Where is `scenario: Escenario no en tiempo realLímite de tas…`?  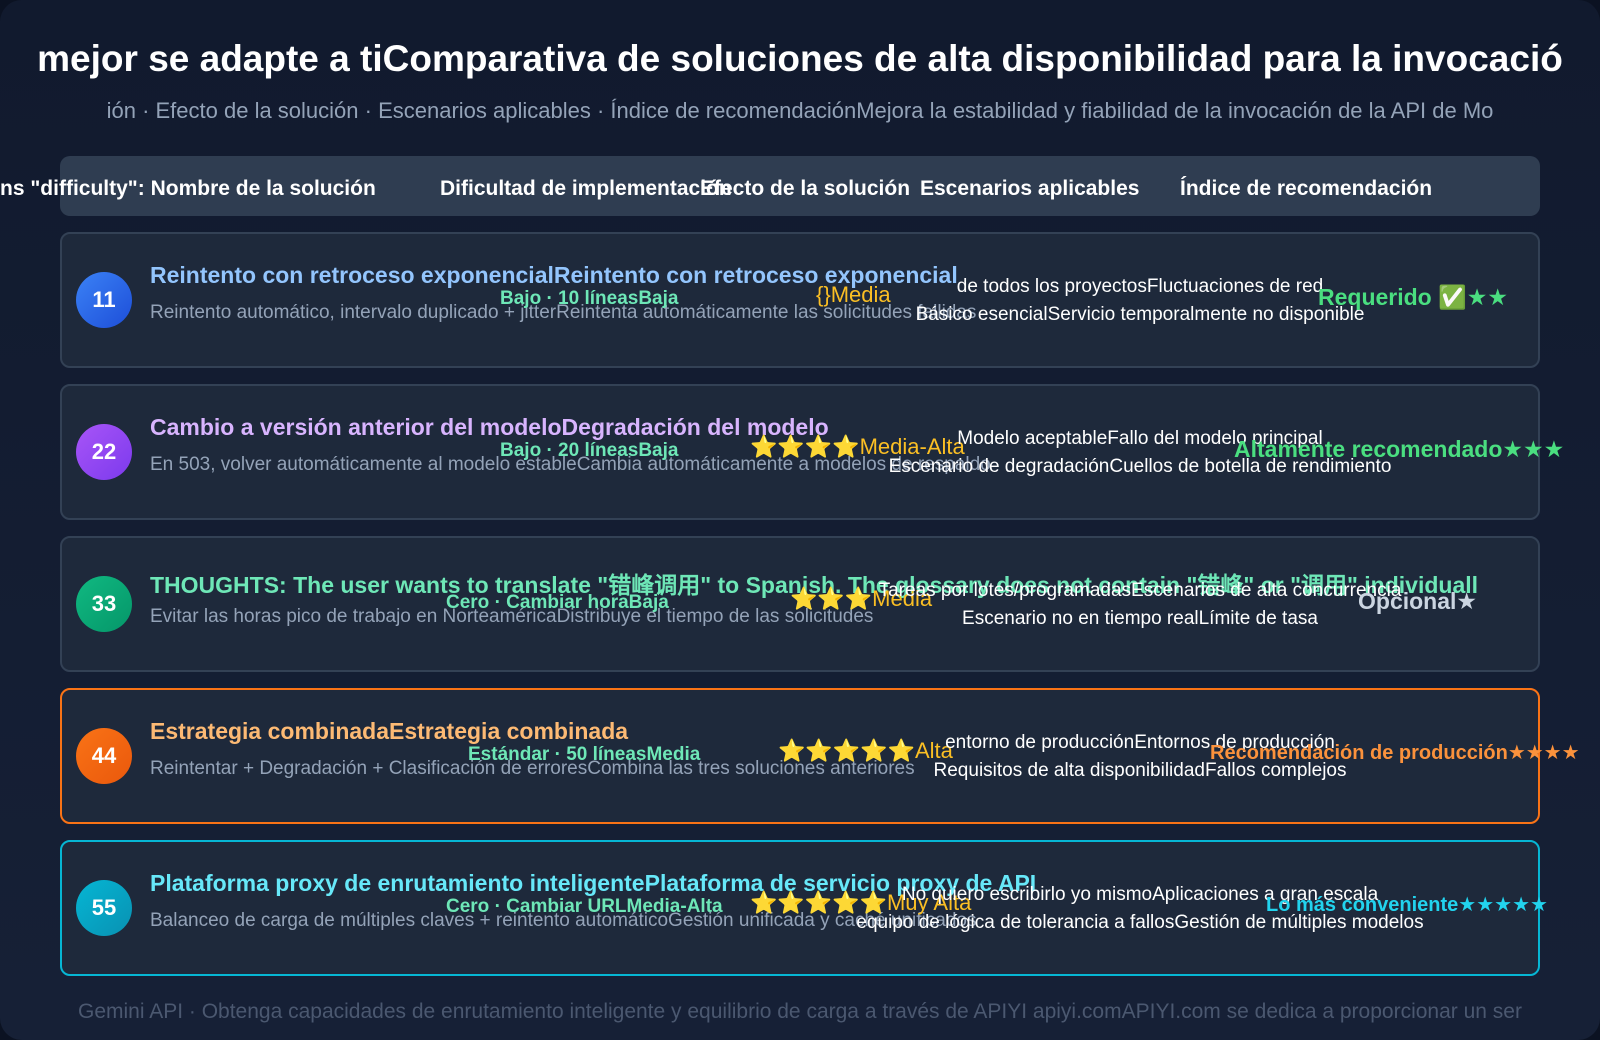 scenario: Escenario no en tiempo realLímite de tas… is located at coordinates (1140, 618).